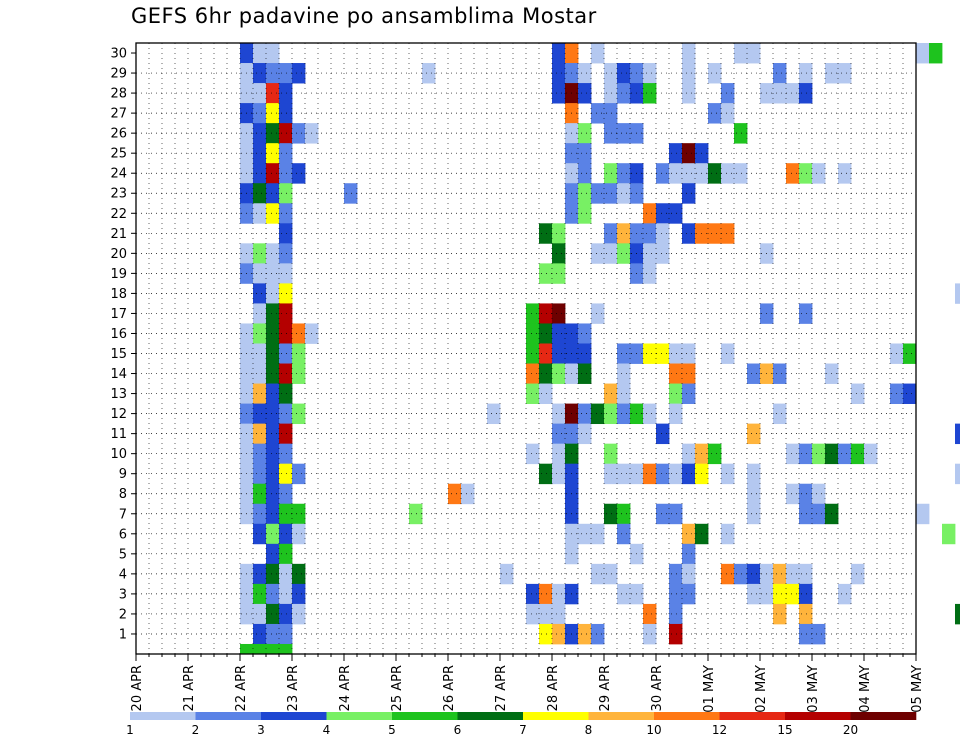 This screenshot has width=960, height=742. I want to click on x-tick-label: 05 MAY, so click(917, 689).